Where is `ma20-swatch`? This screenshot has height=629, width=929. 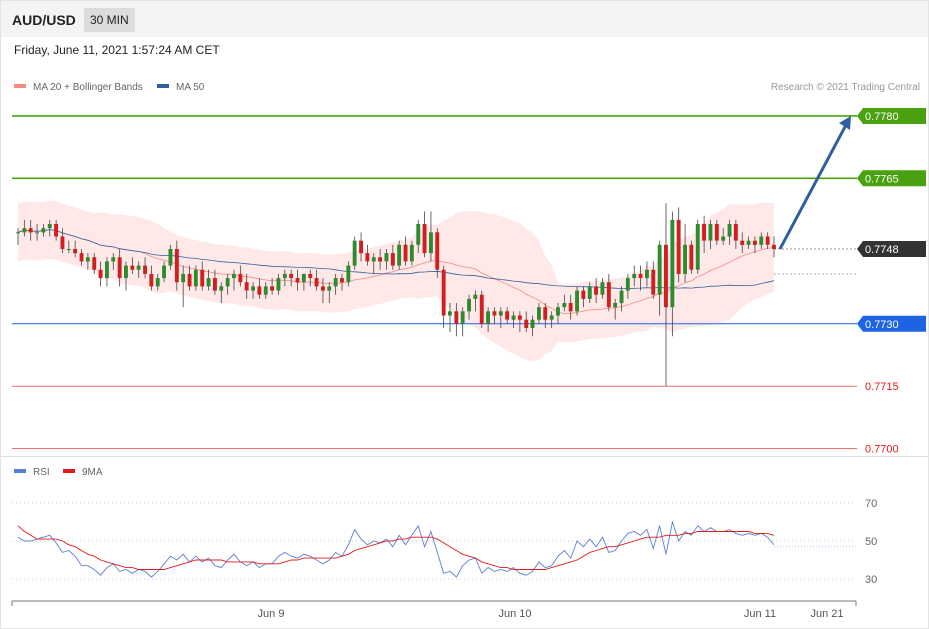
ma20-swatch is located at coordinates (20, 86).